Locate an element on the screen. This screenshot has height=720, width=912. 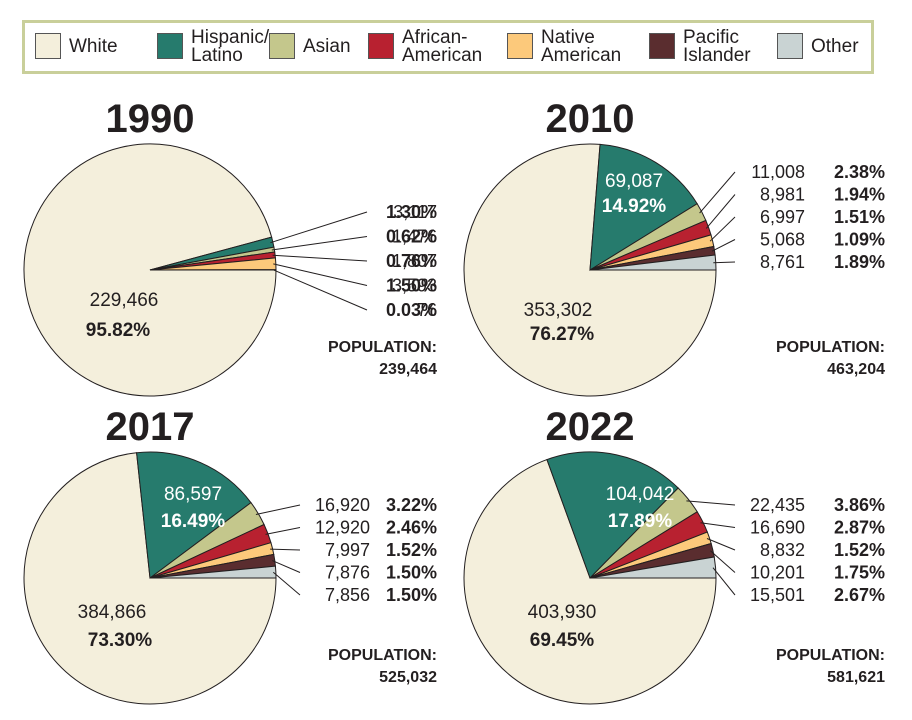
percent-label-asian-2017: 3.22% is located at coordinates (411, 505).